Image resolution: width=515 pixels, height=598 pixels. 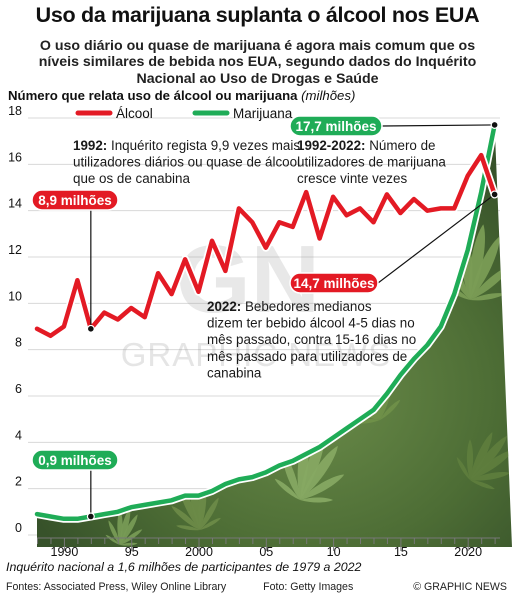 I want to click on data-label: 17,7 milhões, so click(x=335, y=126).